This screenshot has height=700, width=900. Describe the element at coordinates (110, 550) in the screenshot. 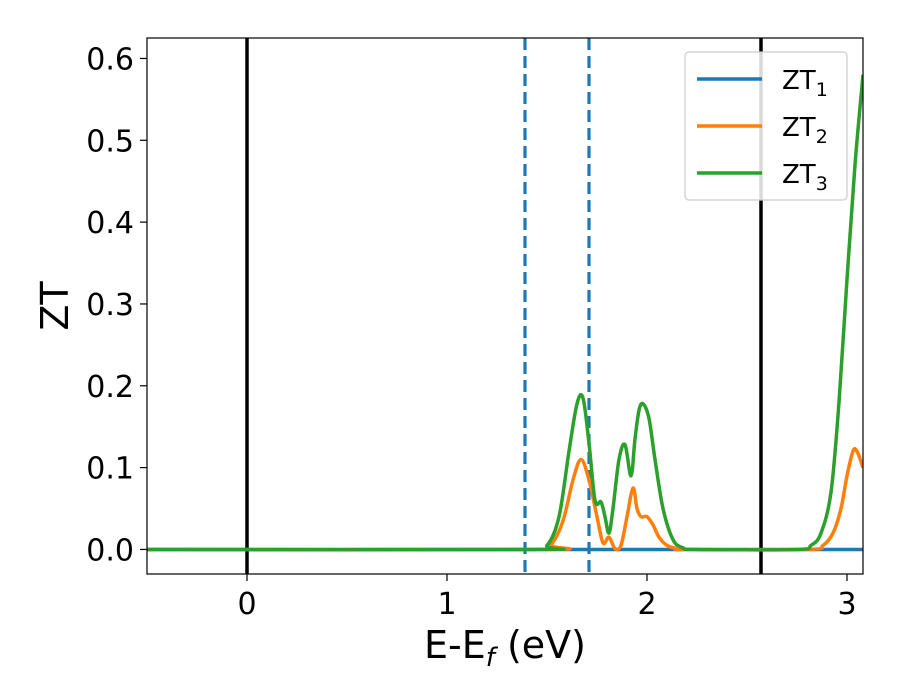

I see `y-tick-label: 0.0` at that location.